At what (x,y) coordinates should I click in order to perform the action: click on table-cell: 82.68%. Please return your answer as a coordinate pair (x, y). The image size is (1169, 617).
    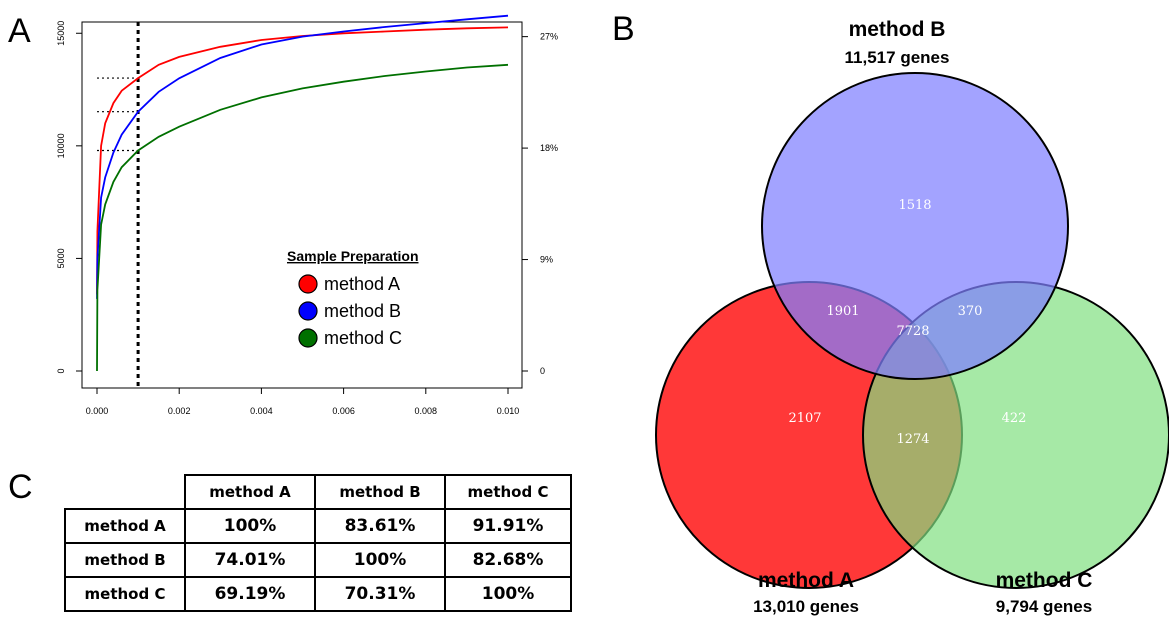
    Looking at the image, I should click on (508, 560).